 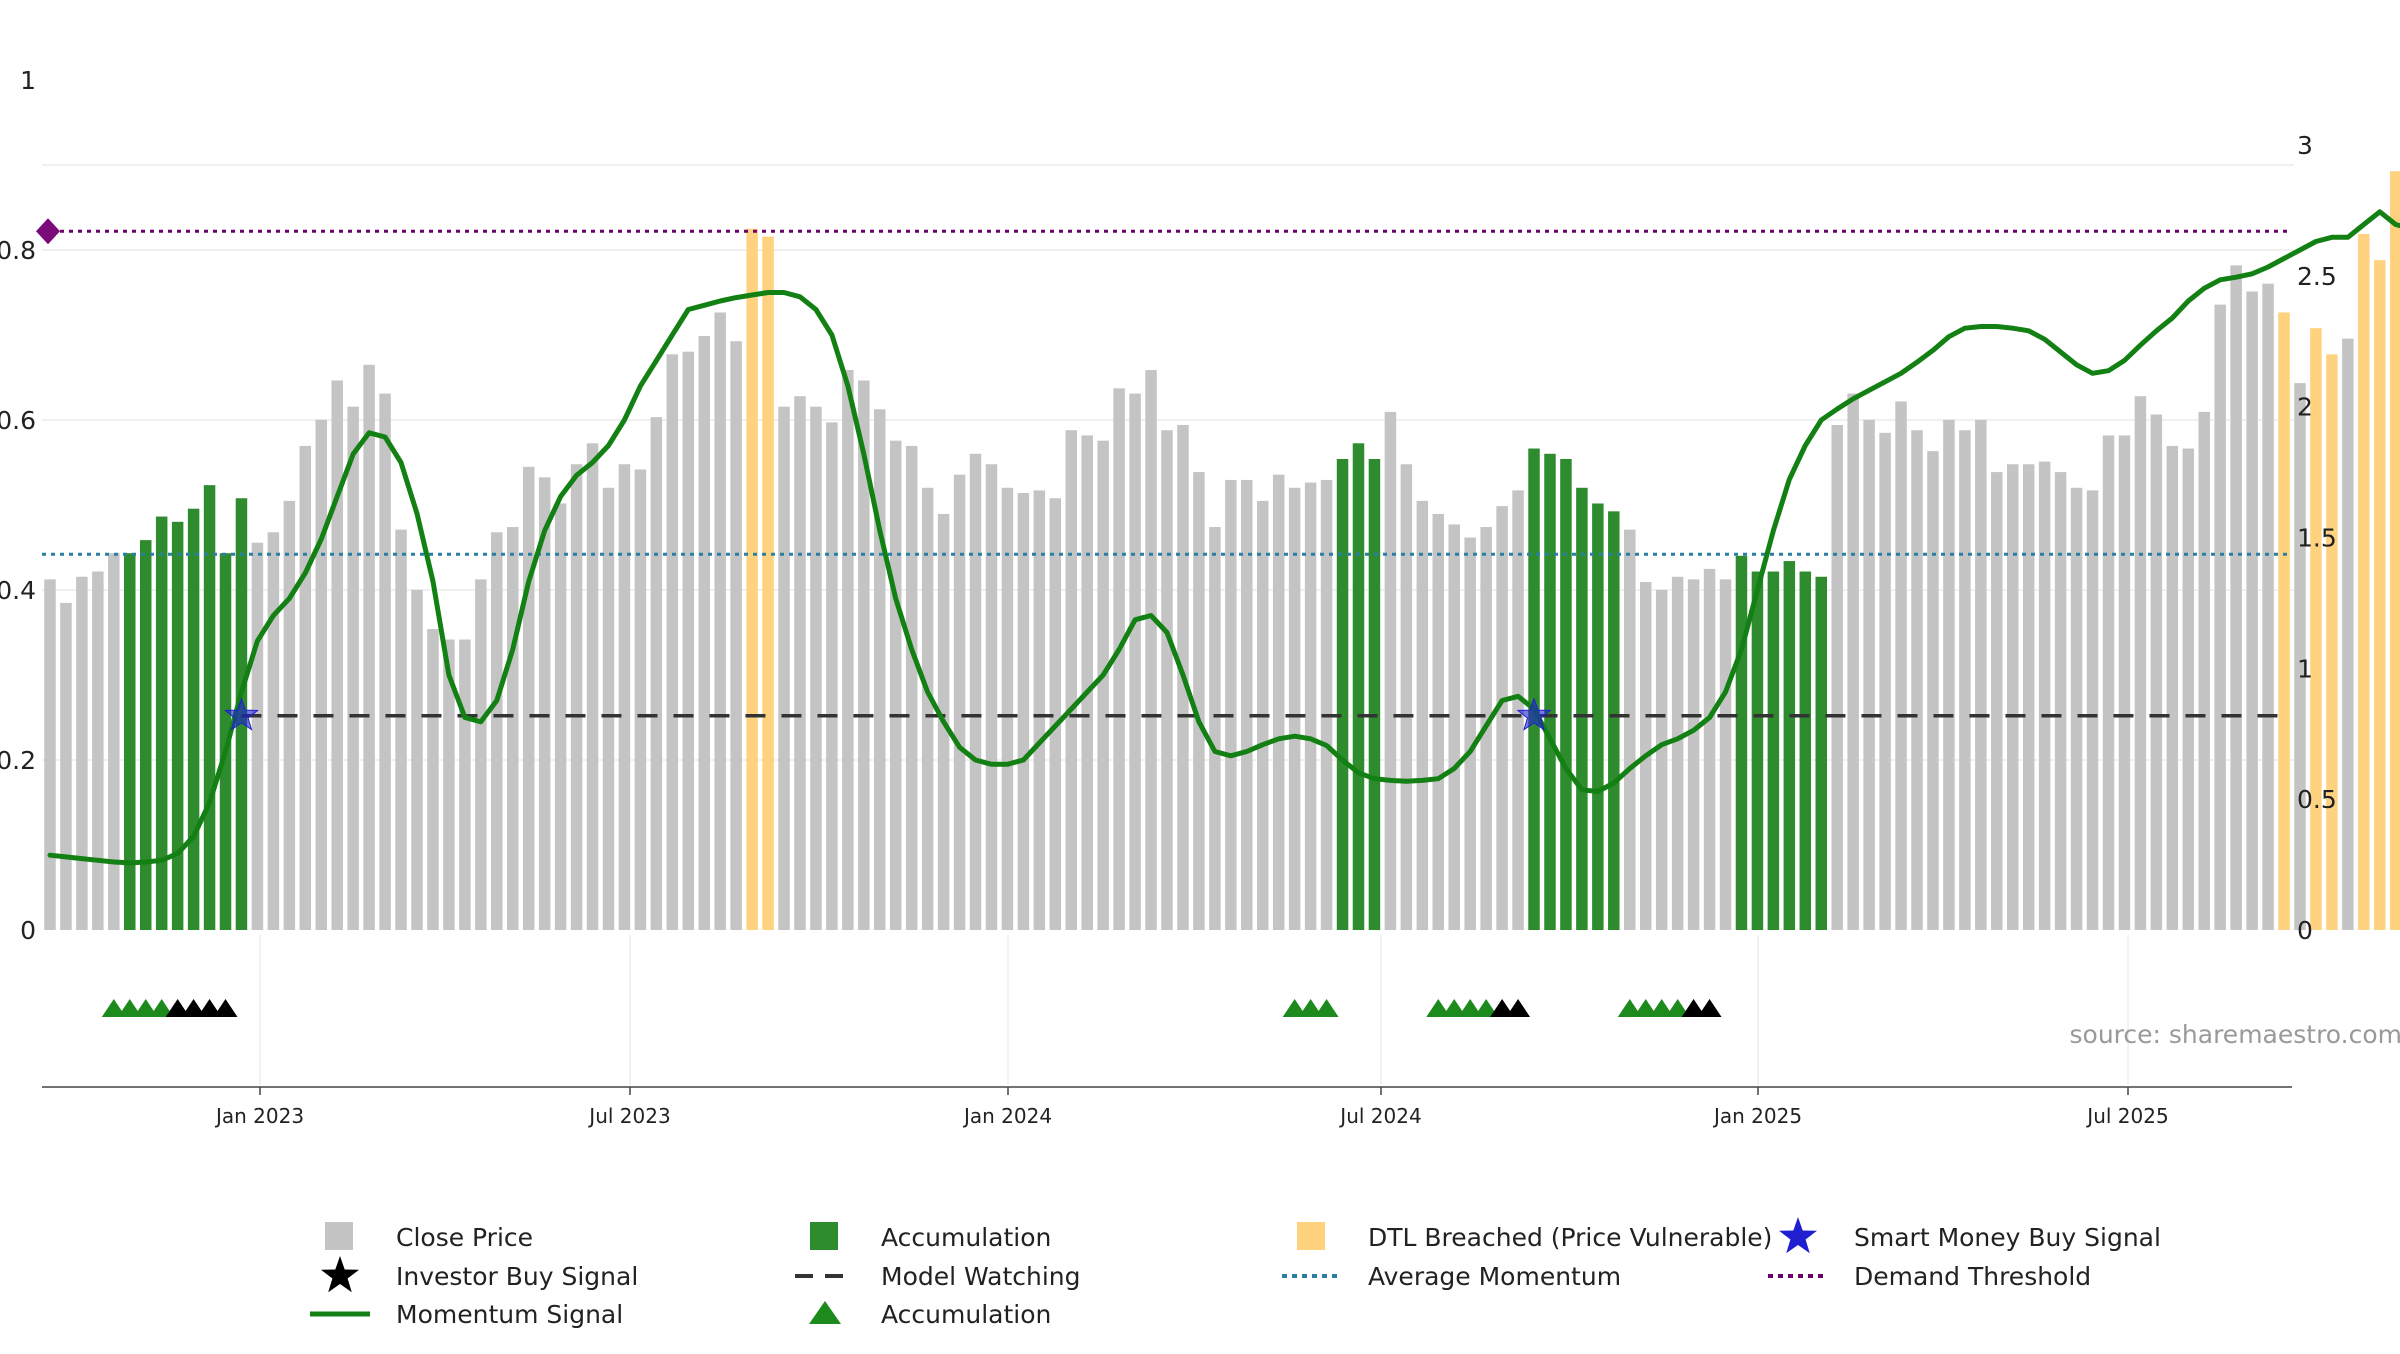 I want to click on left-tick-label: 0.6, so click(x=18, y=420).